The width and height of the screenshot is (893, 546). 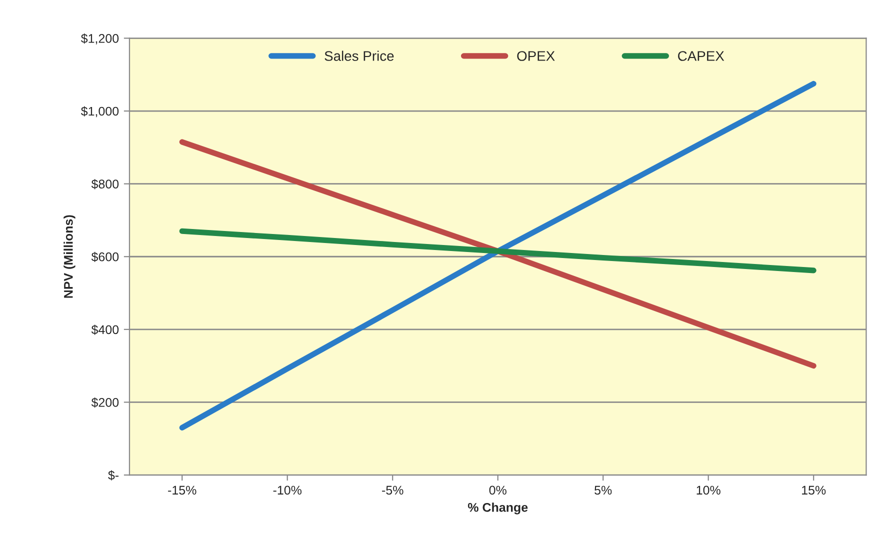 I want to click on x-tick-label: 15%, so click(x=814, y=490).